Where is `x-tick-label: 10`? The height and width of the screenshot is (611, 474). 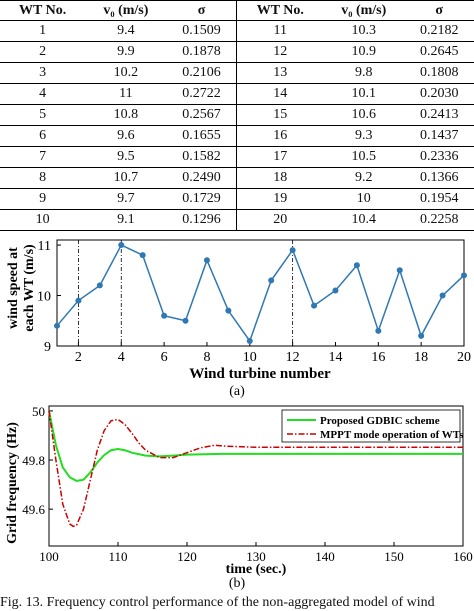
x-tick-label: 10 is located at coordinates (250, 357).